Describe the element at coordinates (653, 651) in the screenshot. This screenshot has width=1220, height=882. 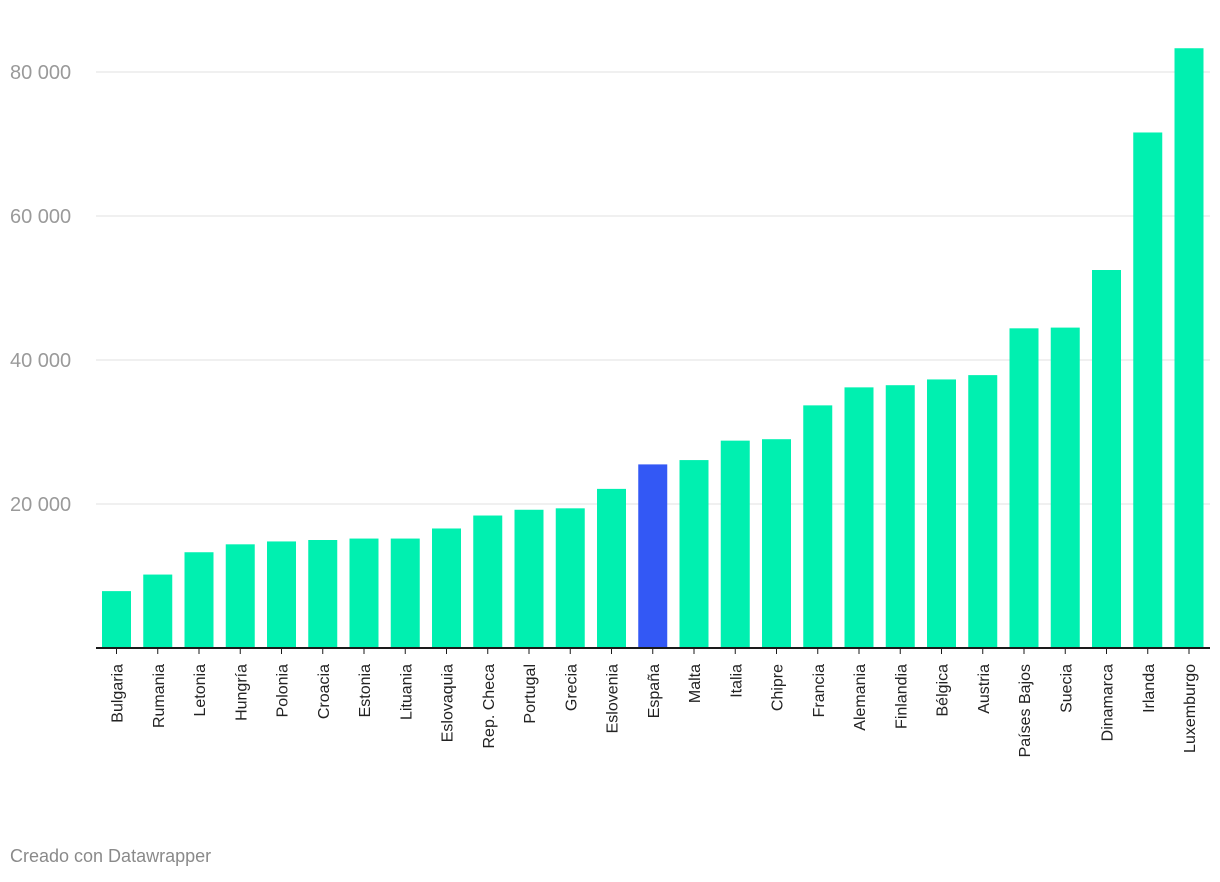
I see `x-axis-ticks` at that location.